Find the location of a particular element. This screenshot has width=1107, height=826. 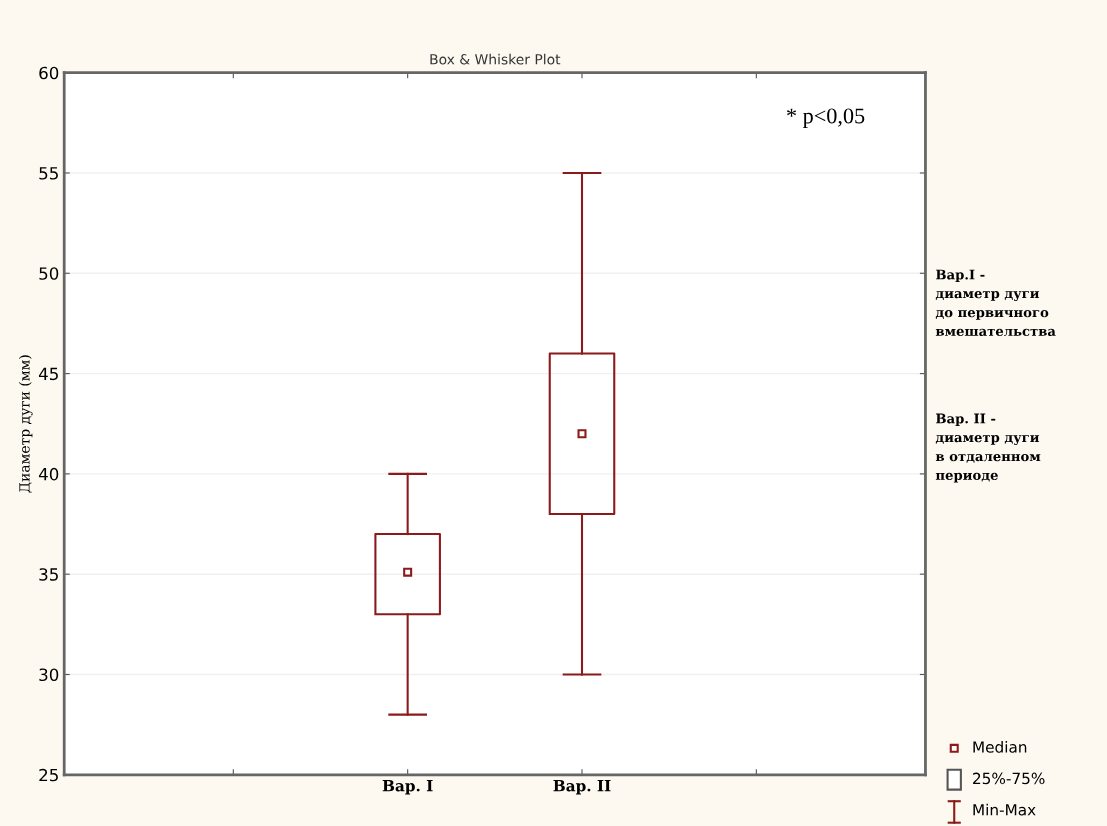

text: Median is located at coordinates (1000, 746).